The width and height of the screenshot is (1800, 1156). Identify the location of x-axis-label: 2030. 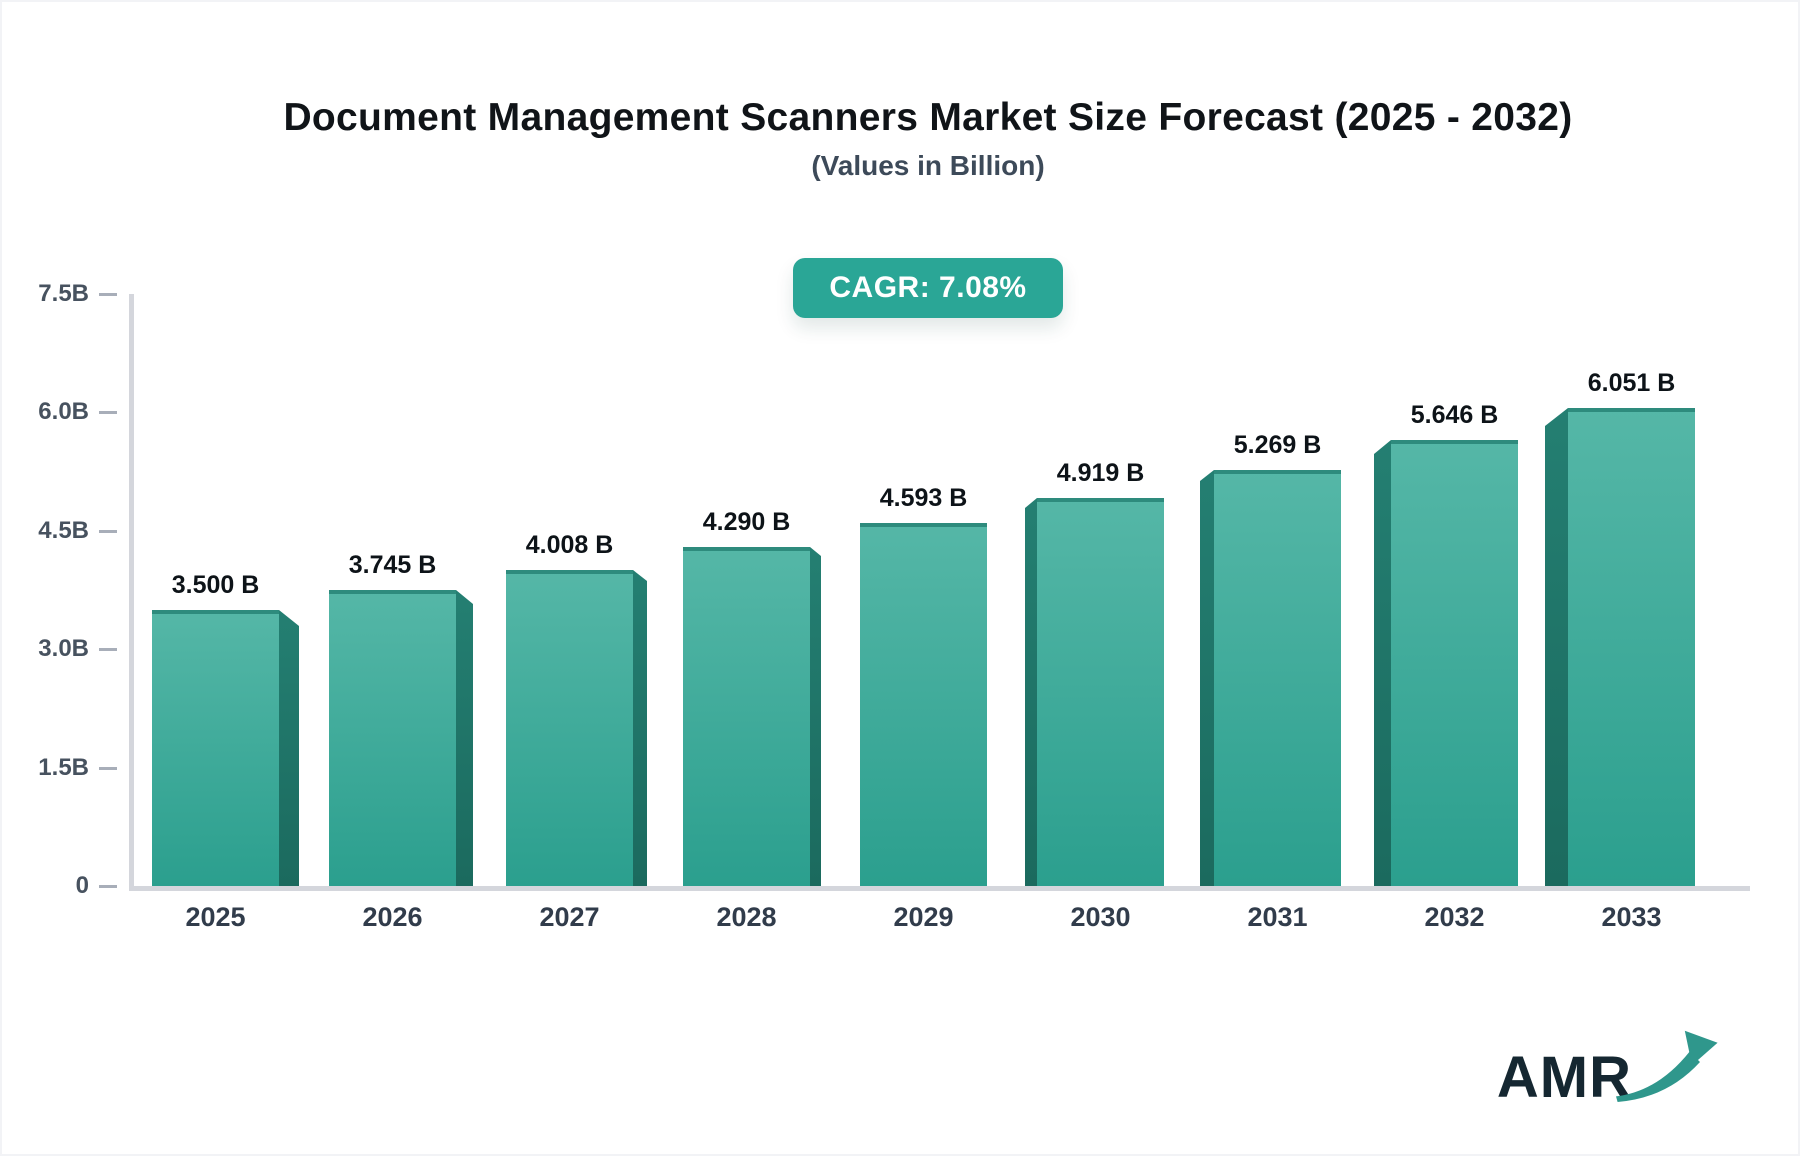
(1100, 917).